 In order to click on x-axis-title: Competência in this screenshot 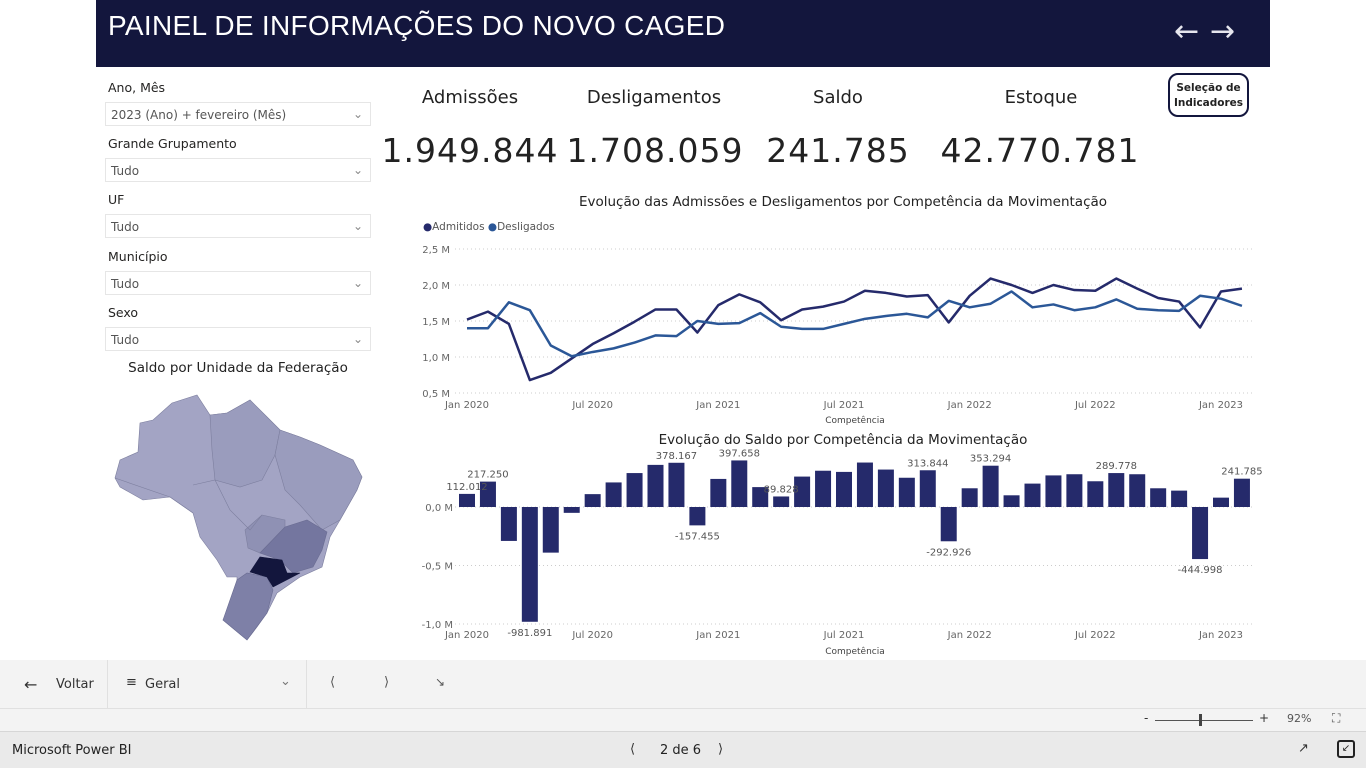, I will do `click(855, 651)`.